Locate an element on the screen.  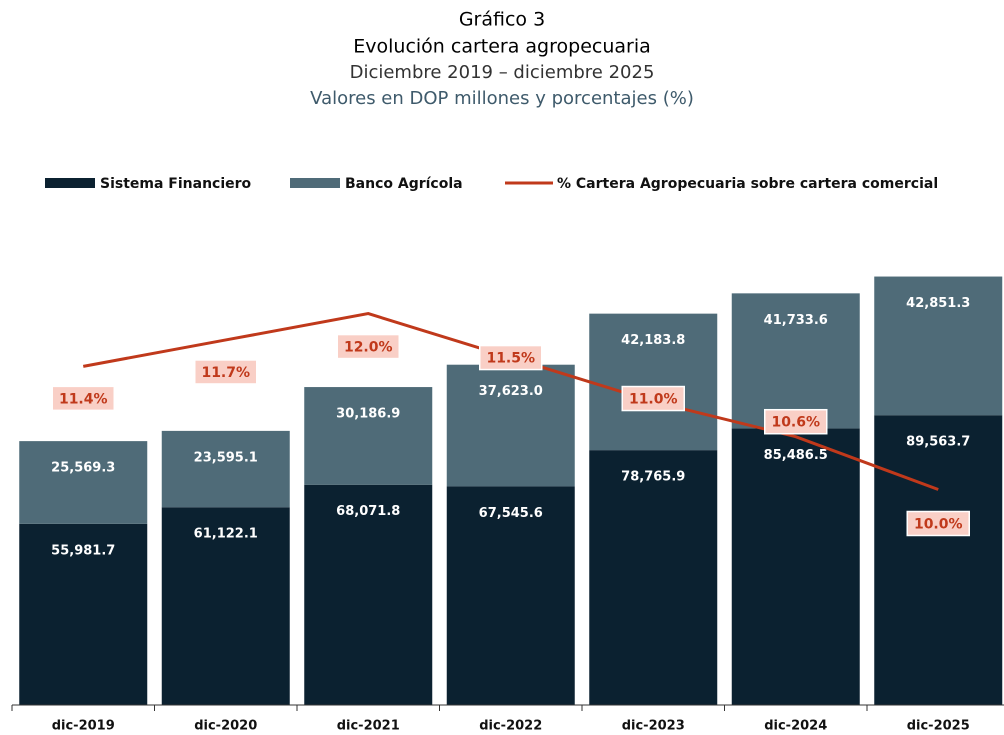
line-value-label: 11.4% is located at coordinates (83, 399).